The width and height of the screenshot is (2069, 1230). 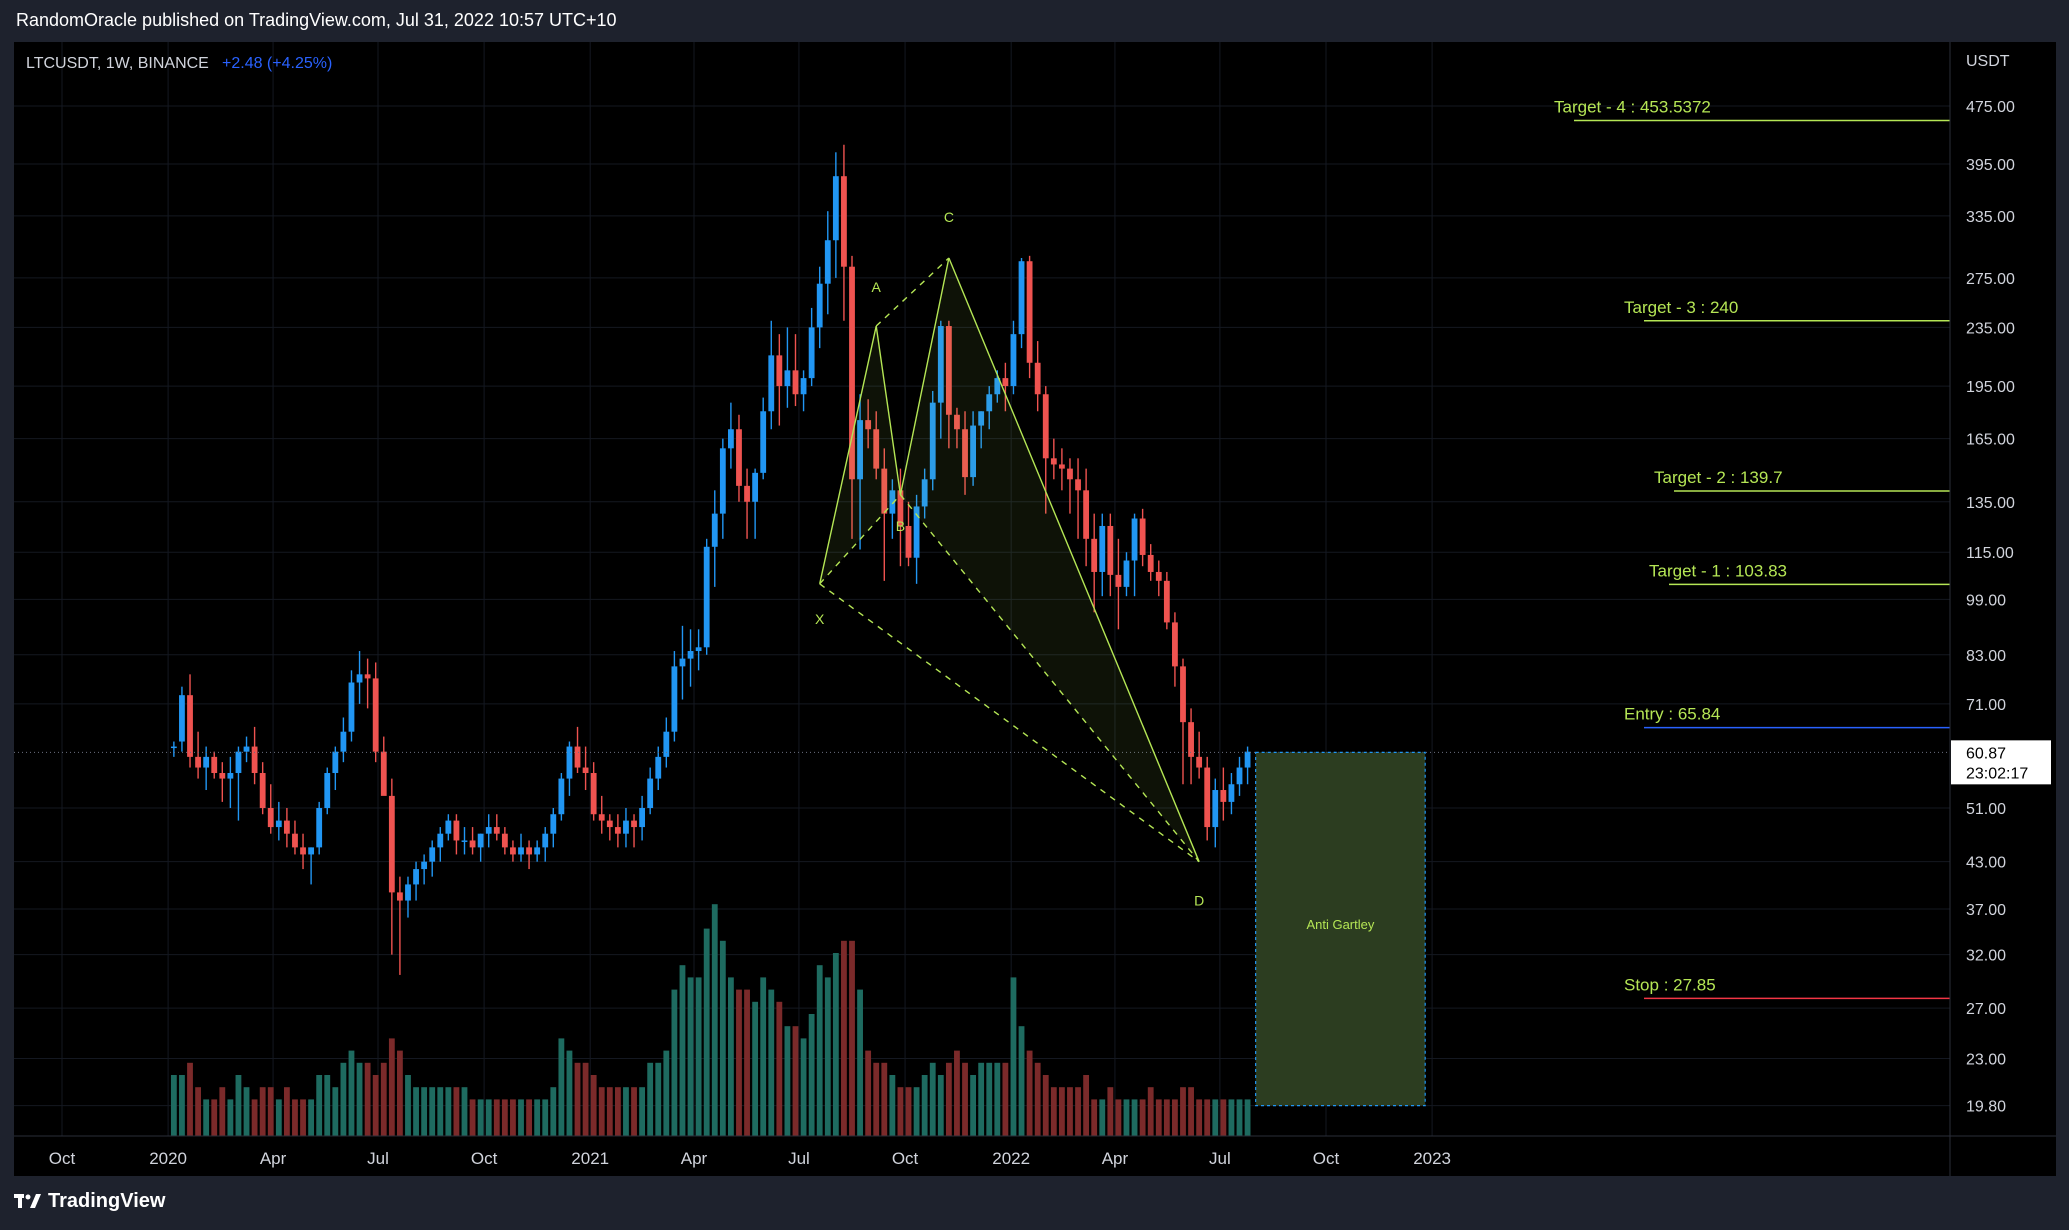 I want to click on level-label: Target - 3 : 240, so click(x=1681, y=307).